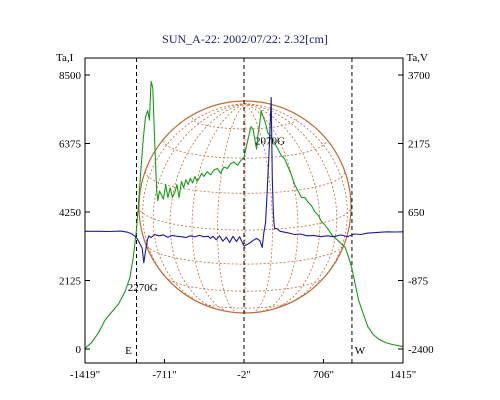 Image resolution: width=500 pixels, height=400 pixels. Describe the element at coordinates (419, 145) in the screenshot. I see `right-tick-label: 2175` at that location.